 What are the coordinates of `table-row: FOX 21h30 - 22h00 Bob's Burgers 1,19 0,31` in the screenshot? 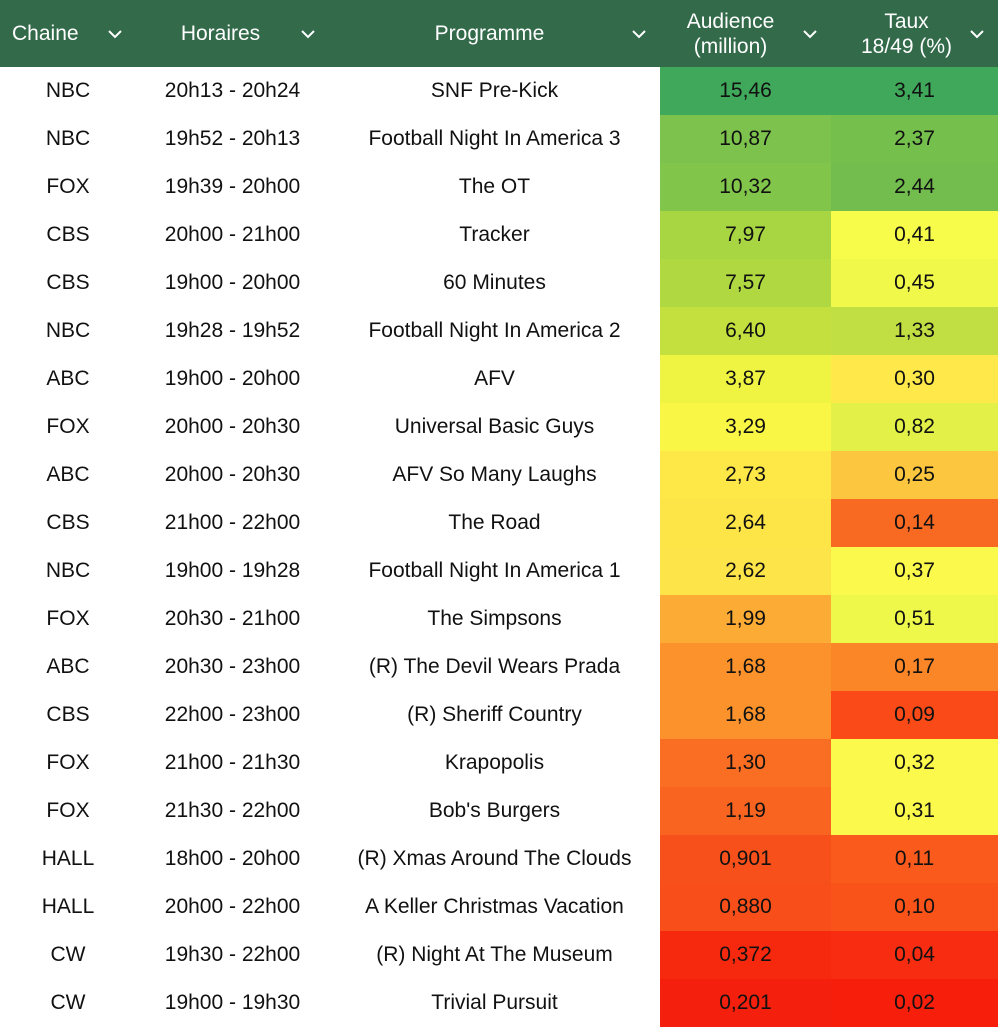 It's located at (499, 811).